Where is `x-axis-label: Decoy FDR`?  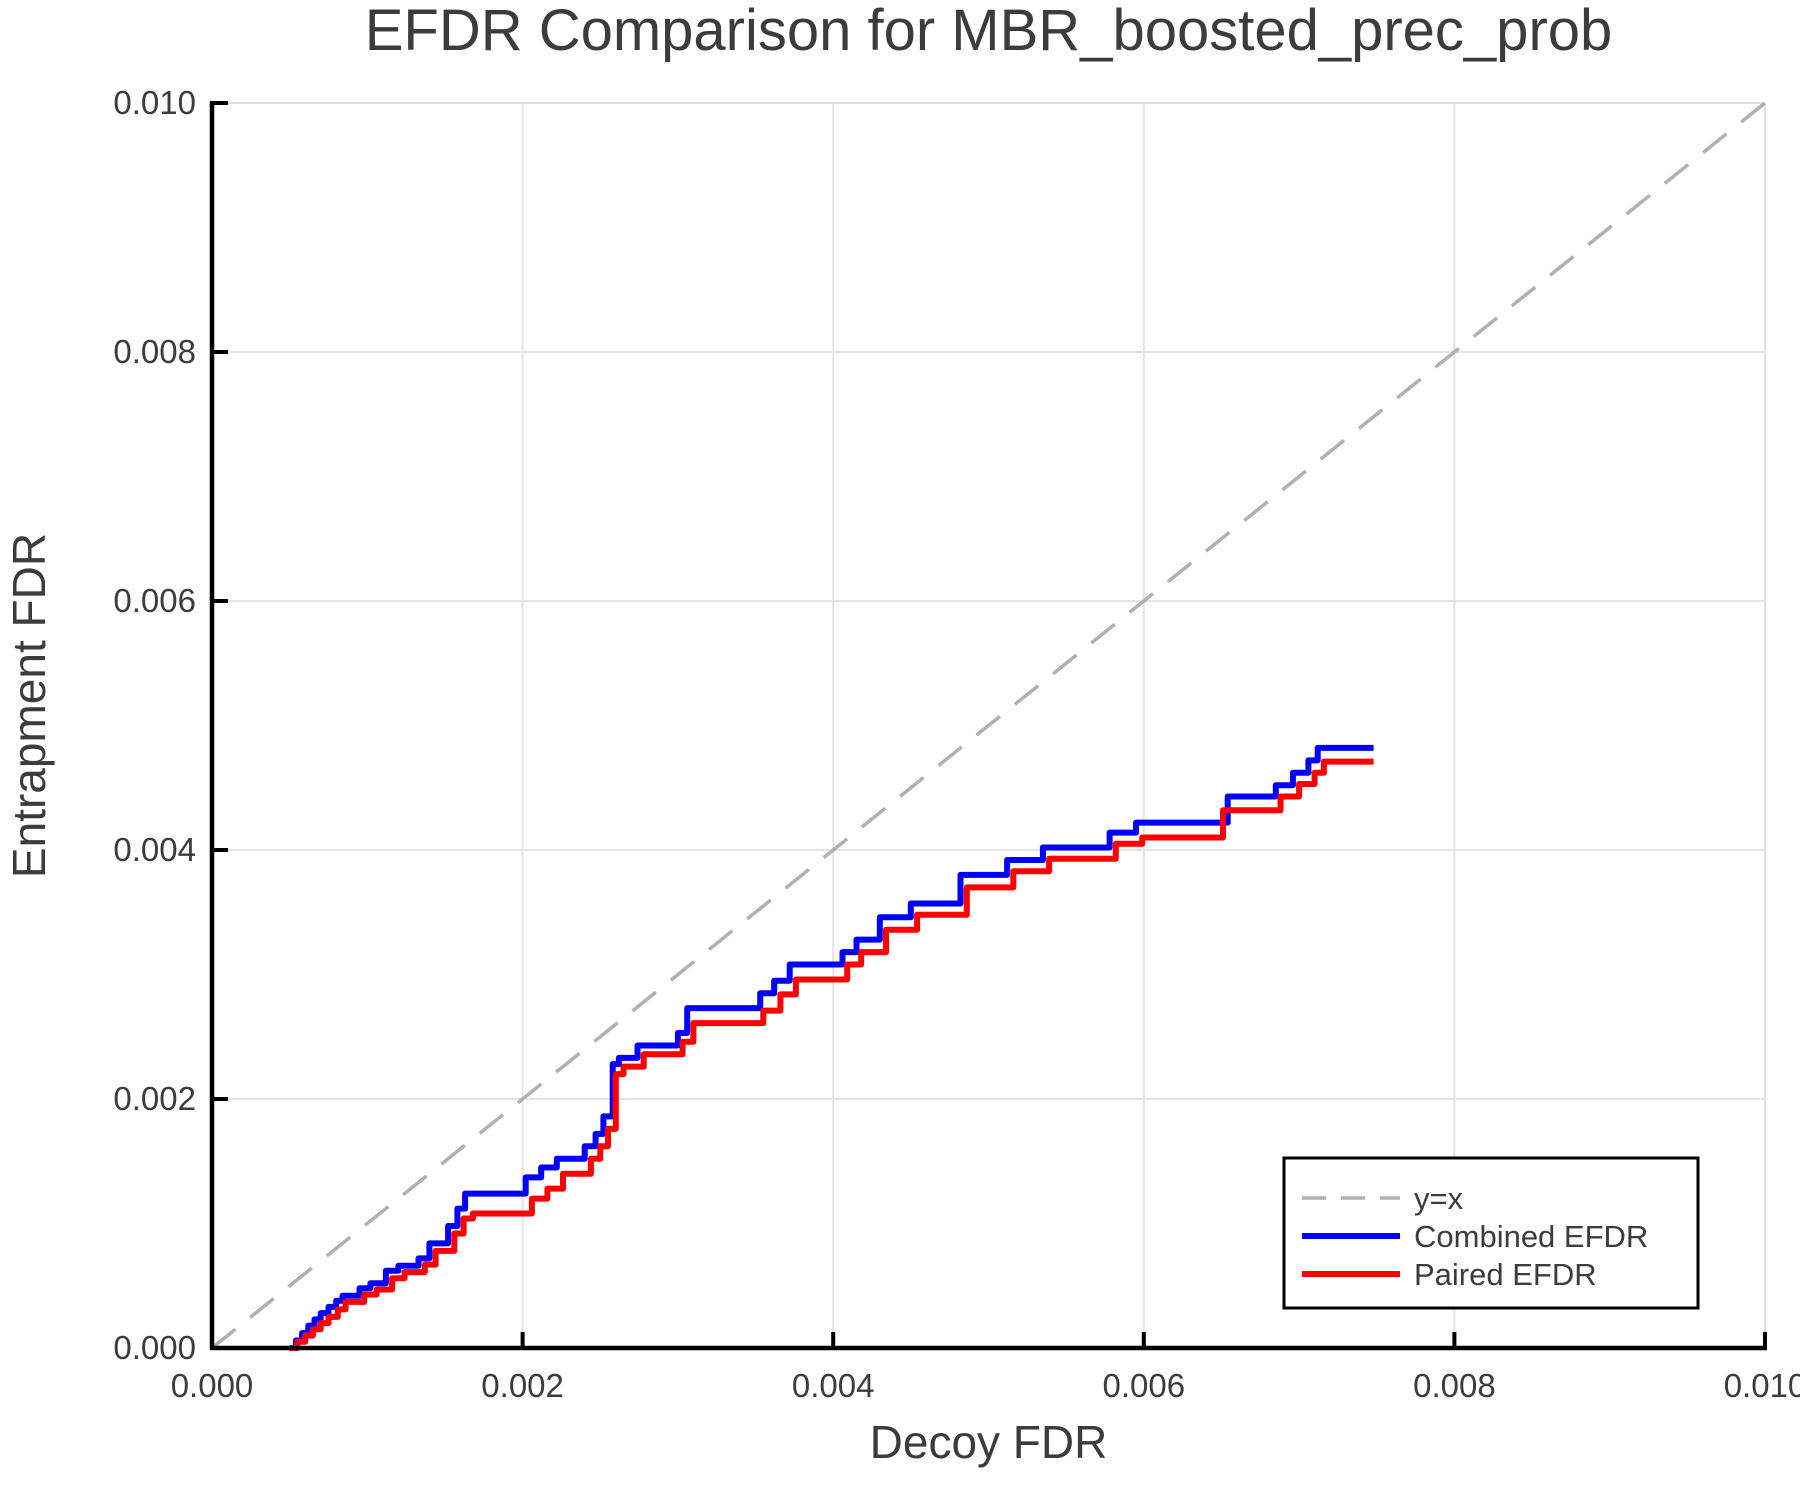 x-axis-label: Decoy FDR is located at coordinates (989, 1442).